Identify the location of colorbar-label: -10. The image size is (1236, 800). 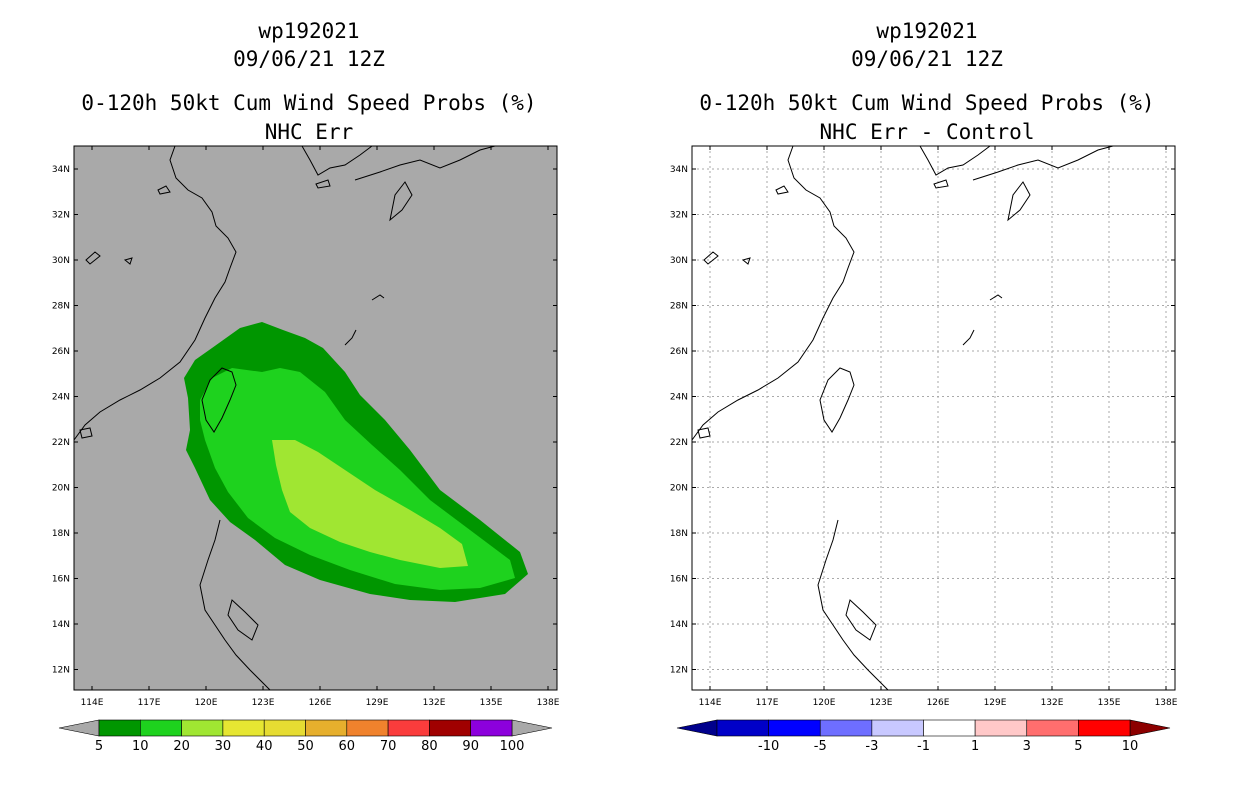
(768, 746).